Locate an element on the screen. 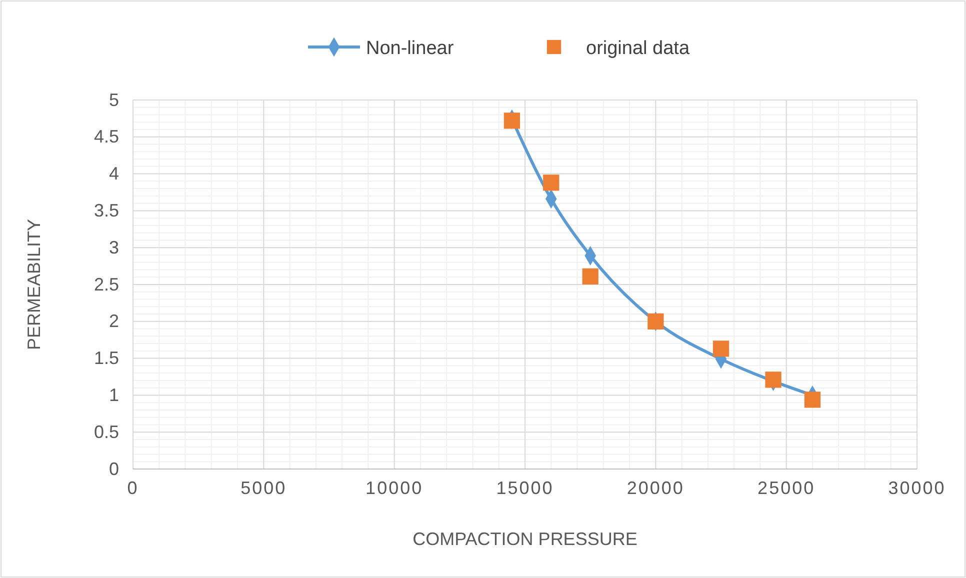 Image resolution: width=966 pixels, height=578 pixels. x-tick-label: 5000 is located at coordinates (263, 488).